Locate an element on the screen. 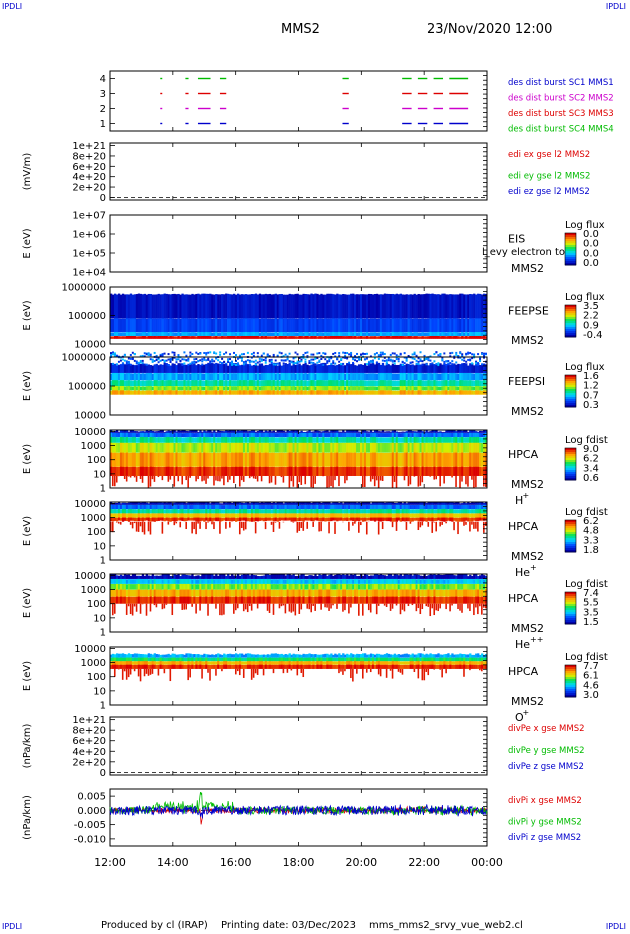 The height and width of the screenshot is (934, 630). hpca-he-colorbar-segment is located at coordinates (570, 523).